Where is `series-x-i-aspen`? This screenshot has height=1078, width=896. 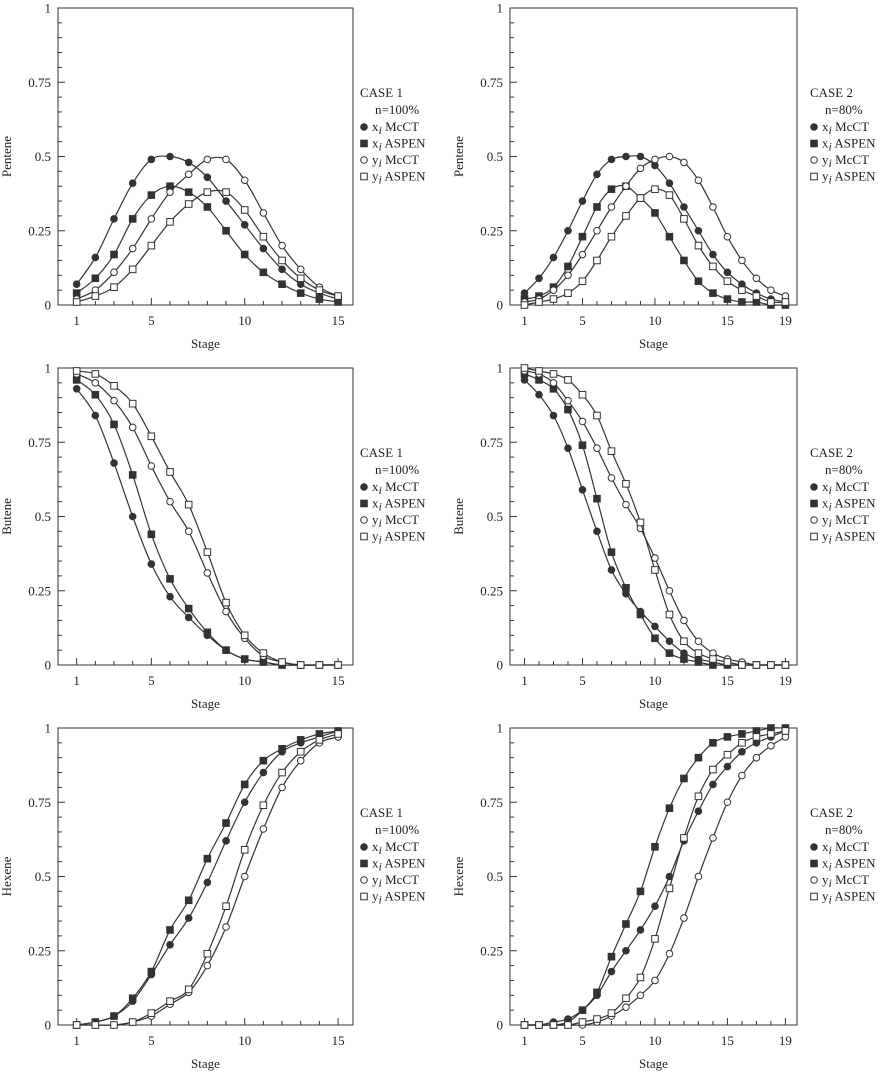
series-x-i-aspen is located at coordinates (207, 244).